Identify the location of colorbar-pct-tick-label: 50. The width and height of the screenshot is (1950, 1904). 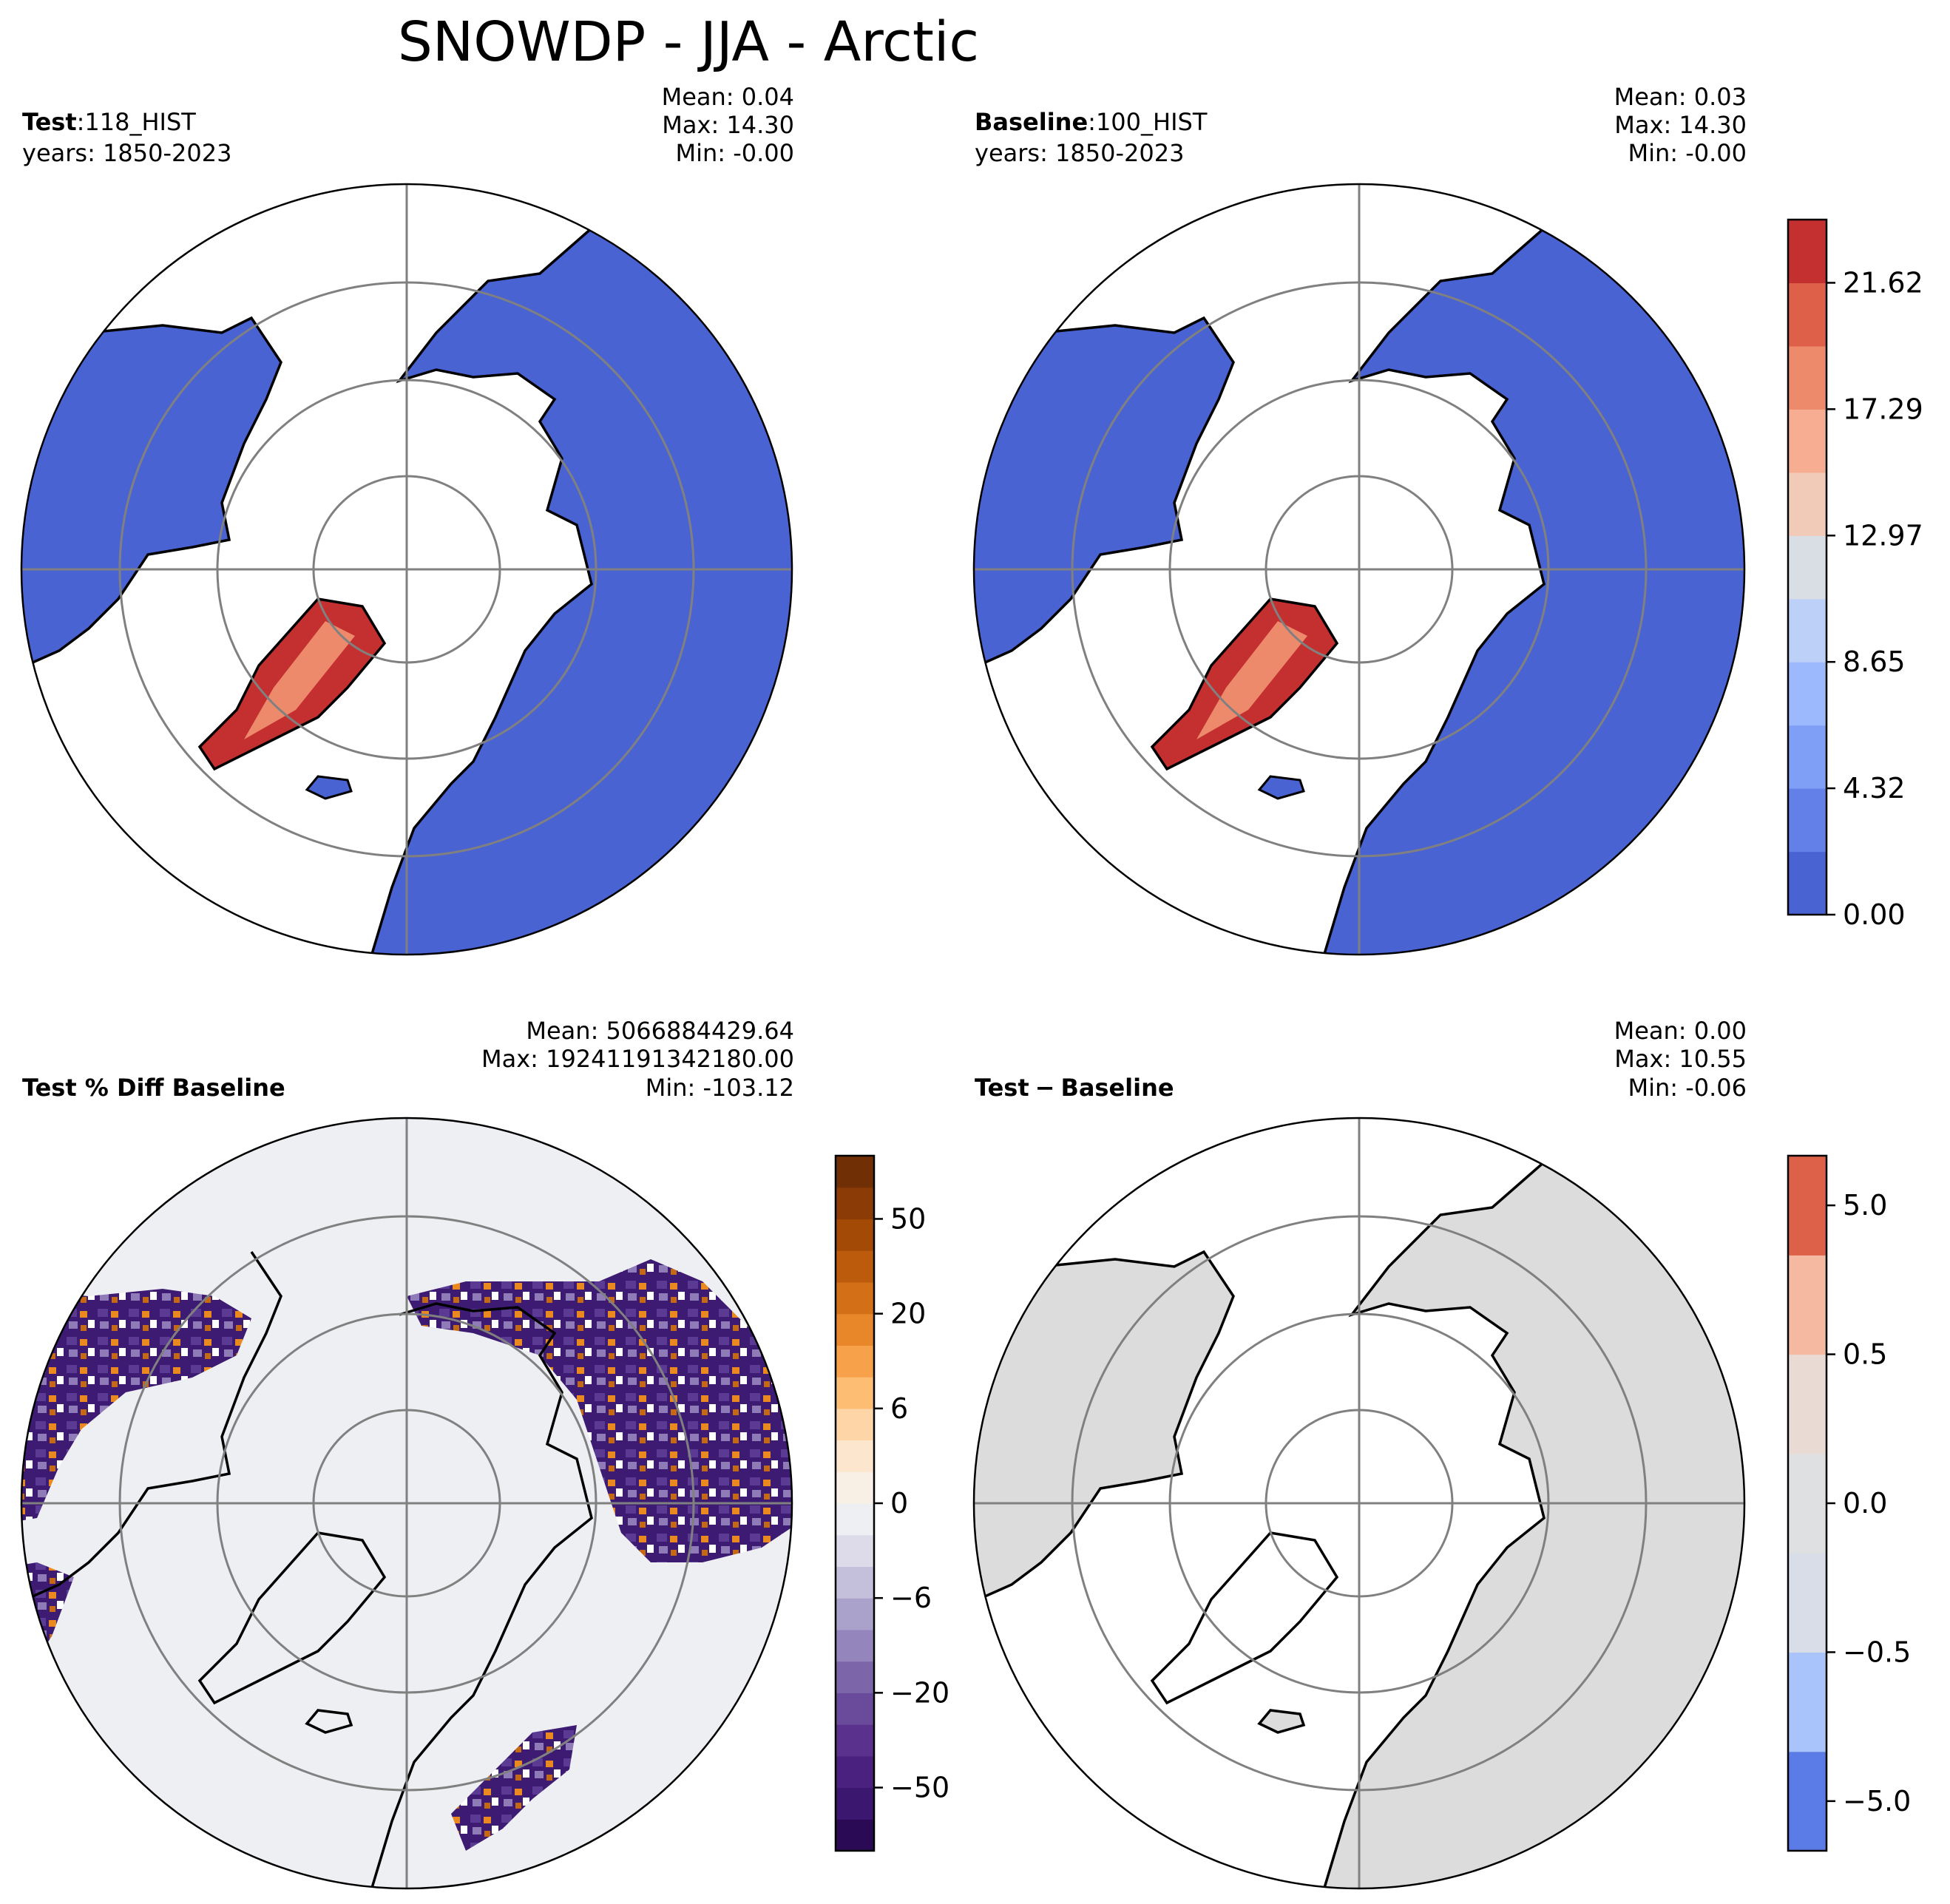
(908, 1218).